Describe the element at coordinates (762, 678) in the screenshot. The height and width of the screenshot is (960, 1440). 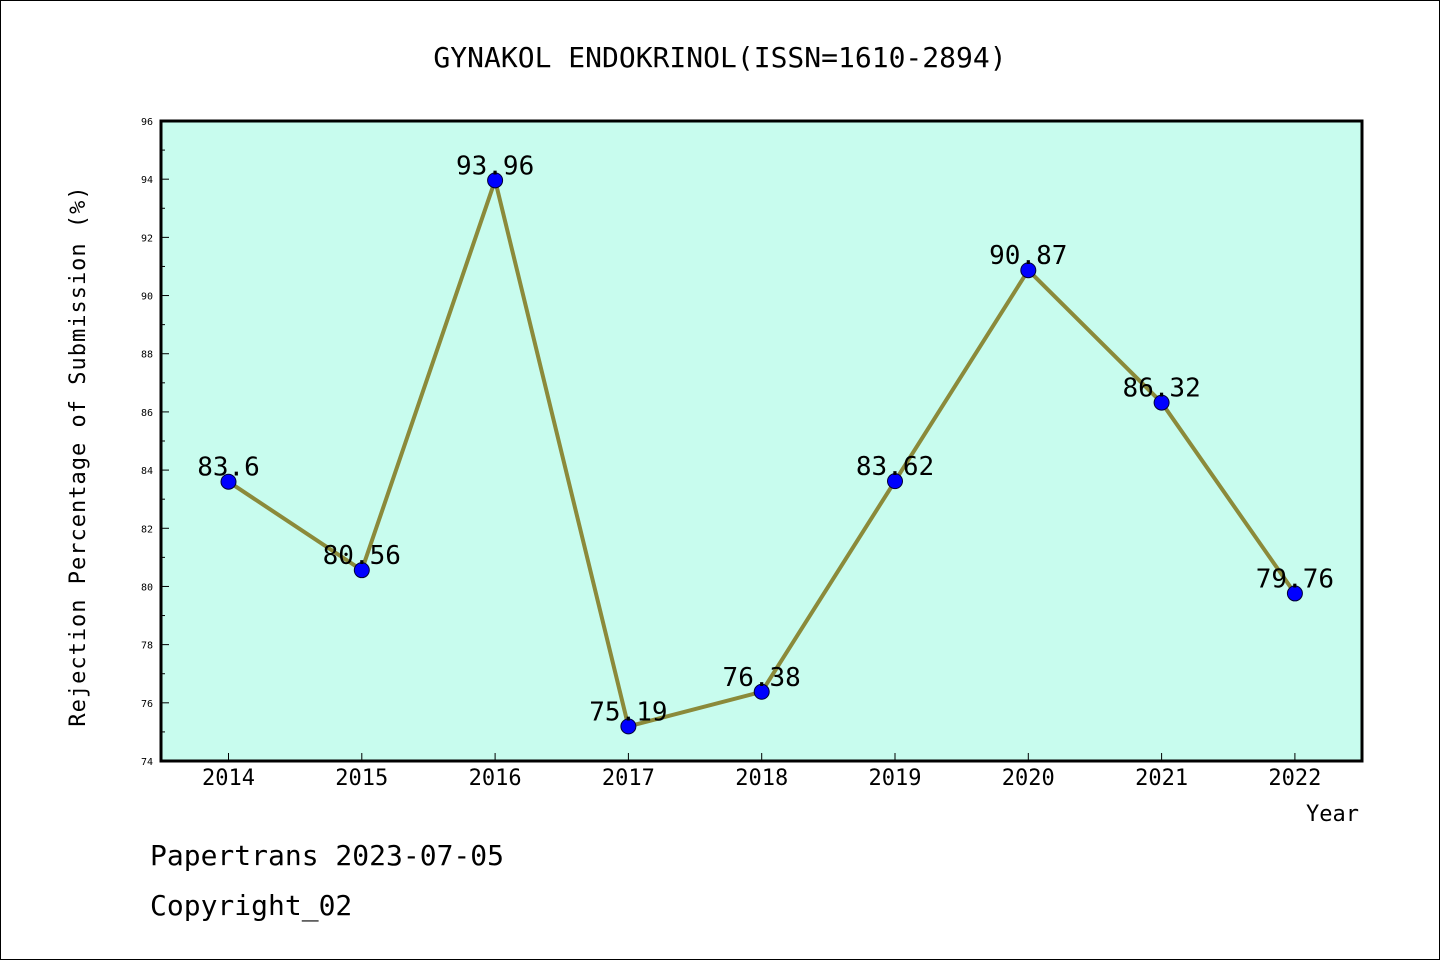
I see `data-label: 76.38` at that location.